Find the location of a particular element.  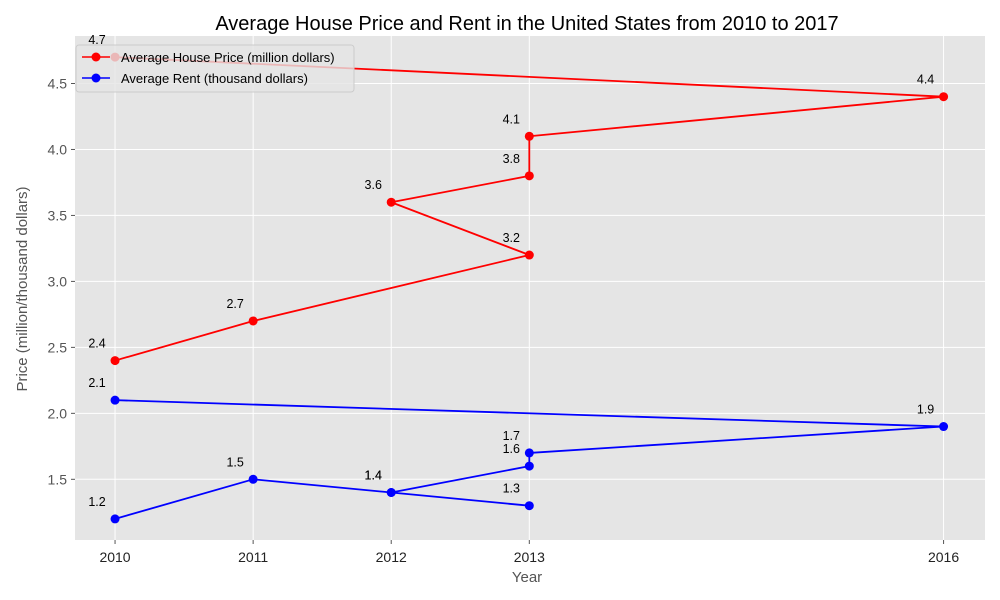

legend-entry-house-price: Average House Price (million dollars) is located at coordinates (228, 57).